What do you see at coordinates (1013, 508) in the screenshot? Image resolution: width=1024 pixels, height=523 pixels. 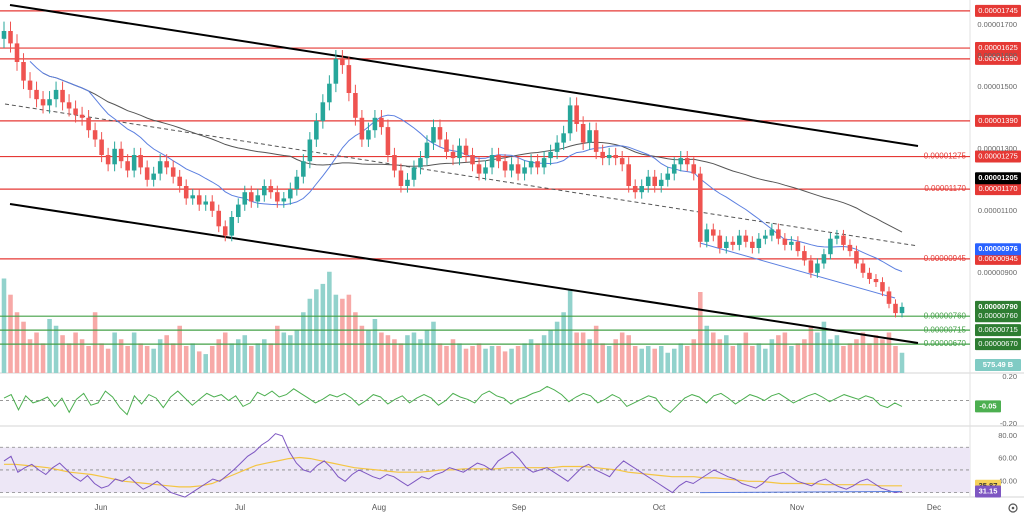 I see `settings-gear-icon` at bounding box center [1013, 508].